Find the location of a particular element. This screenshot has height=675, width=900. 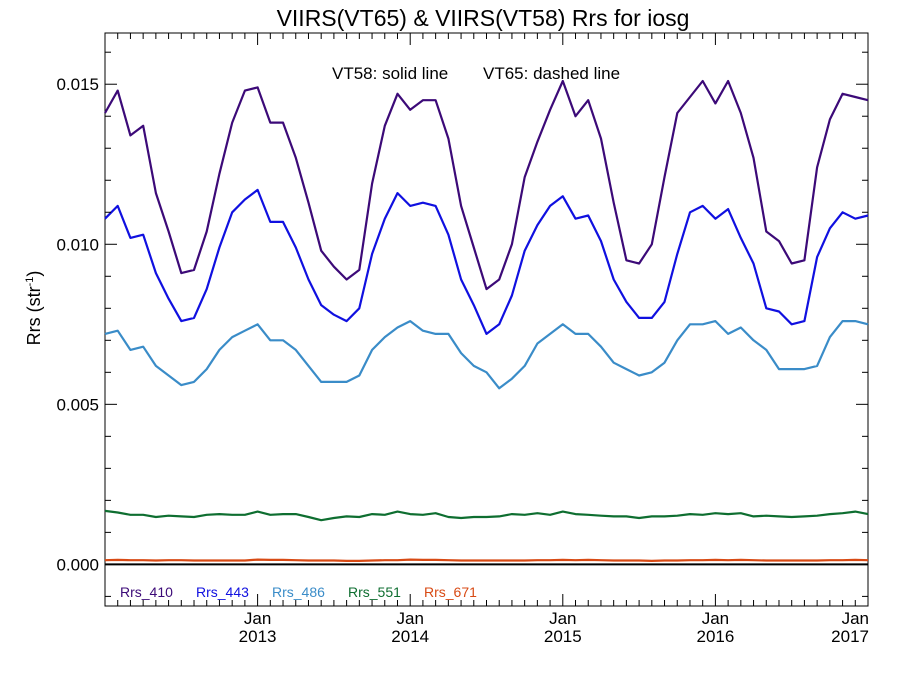

y-tick-label: 0.005 is located at coordinates (77, 404).